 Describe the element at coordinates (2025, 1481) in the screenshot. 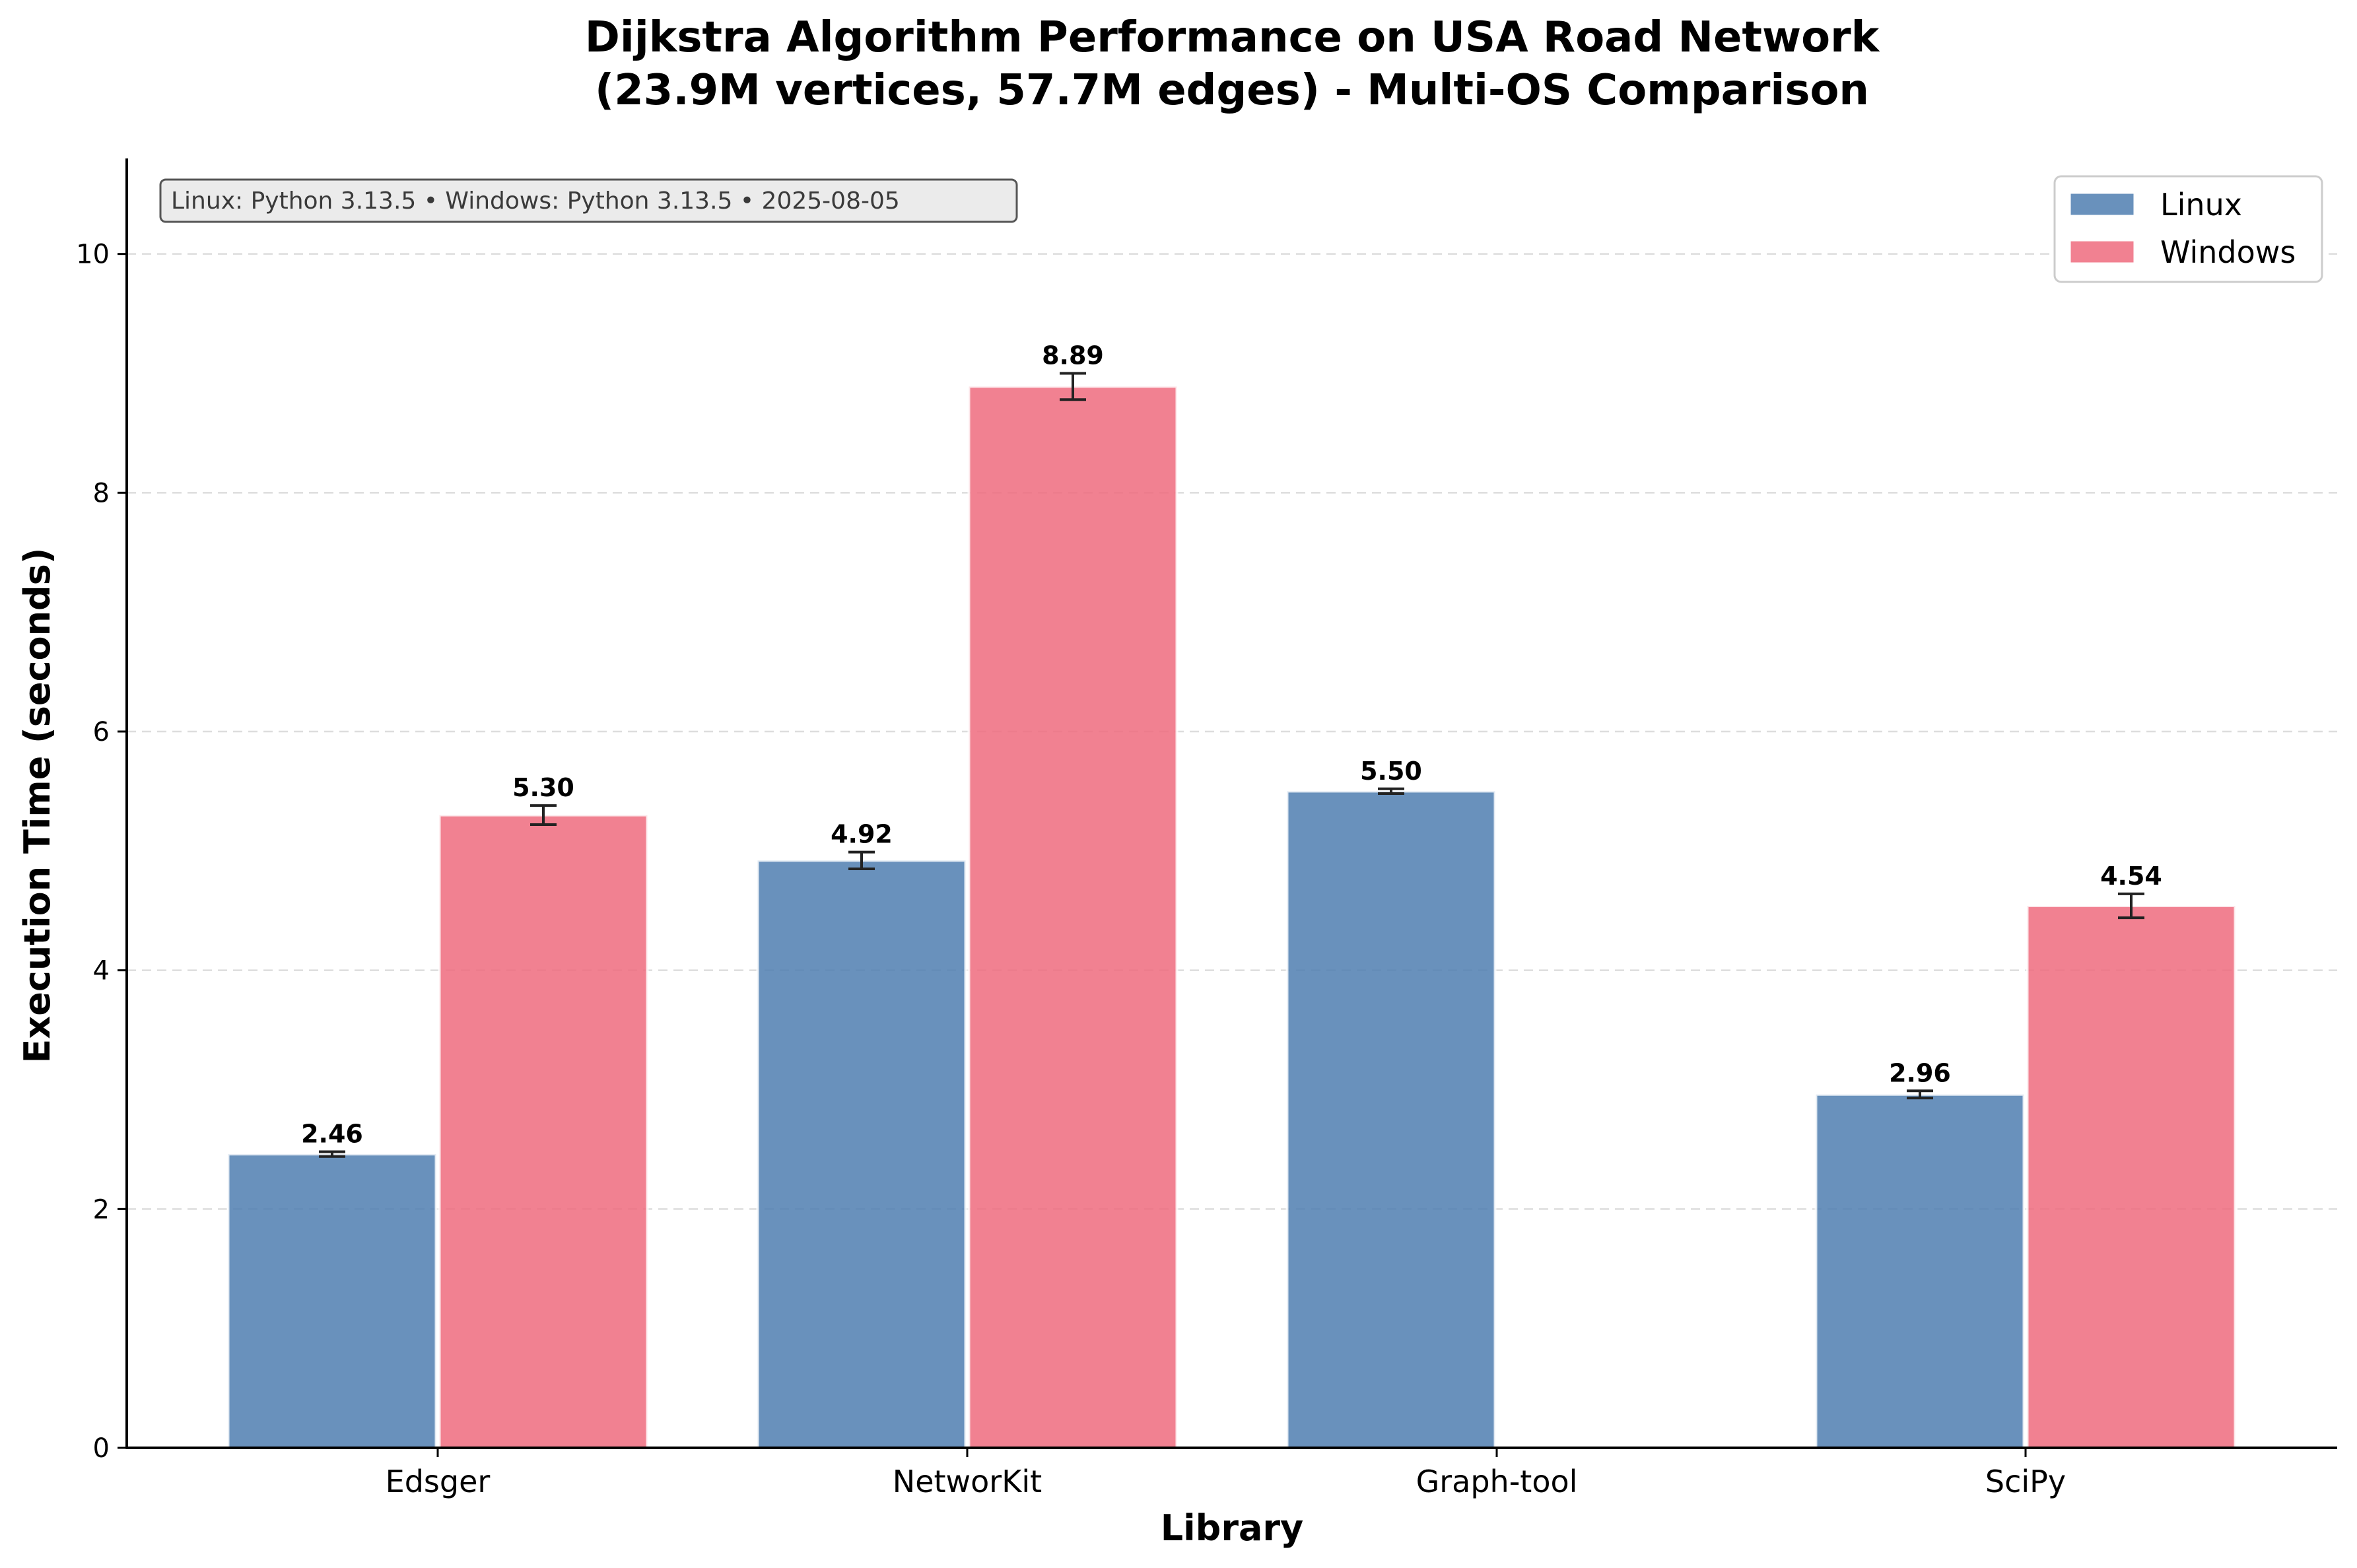

I see `x-tick-label-scipy: SciPy` at that location.